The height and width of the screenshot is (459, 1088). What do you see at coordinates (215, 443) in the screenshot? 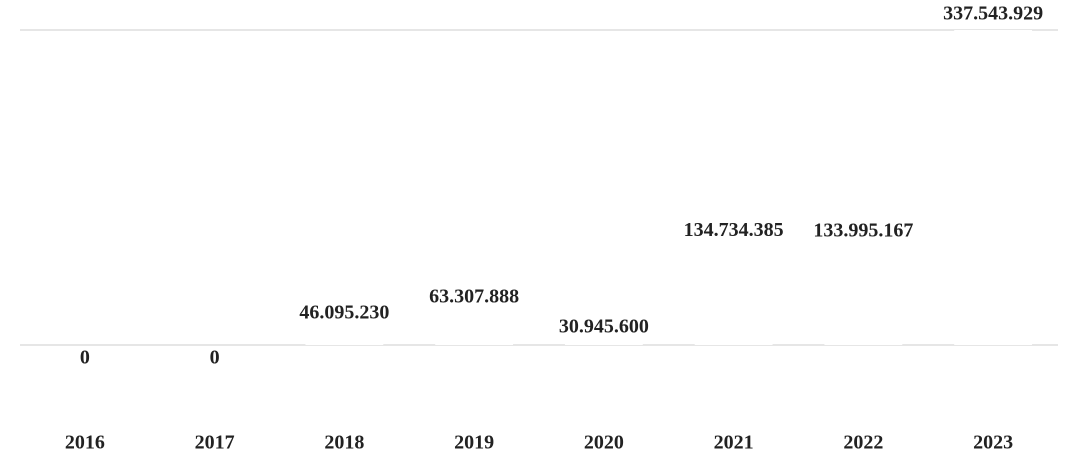
I see `x-tick-label: 2017` at bounding box center [215, 443].